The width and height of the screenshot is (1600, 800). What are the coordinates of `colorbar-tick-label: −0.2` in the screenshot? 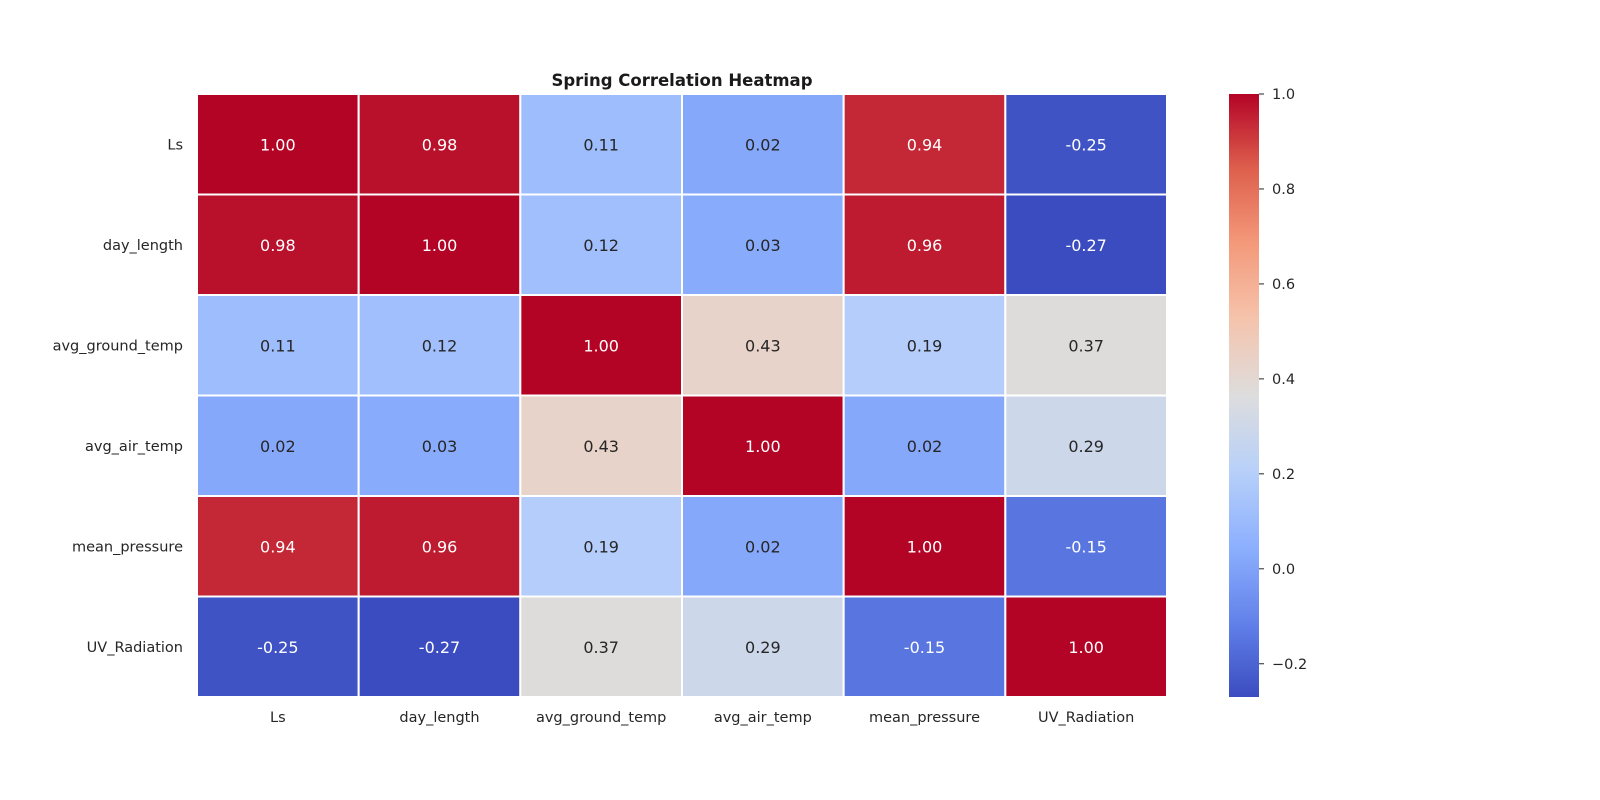 It's located at (1289, 665).